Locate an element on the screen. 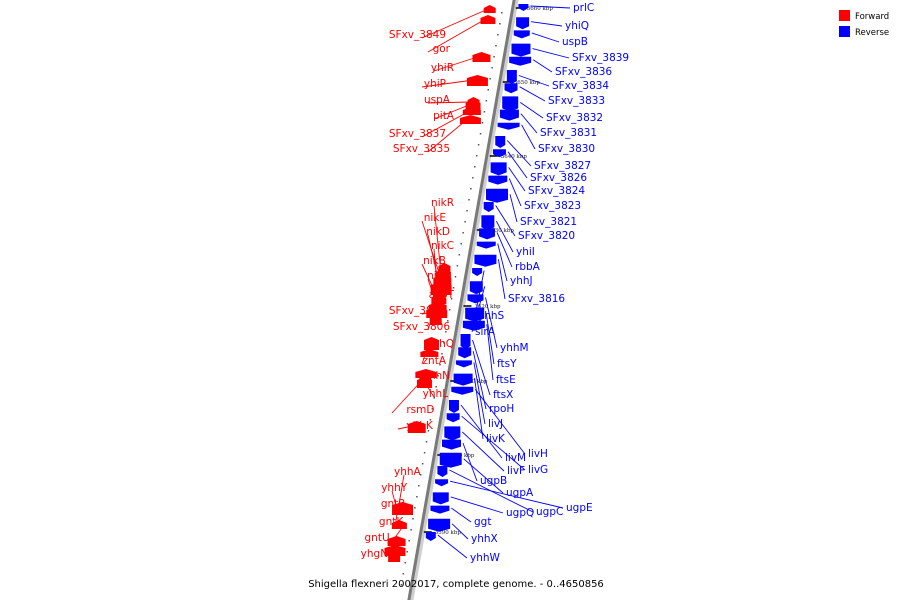 The height and width of the screenshot is (600, 900). reverse-gene-label: ftsX is located at coordinates (503, 395).